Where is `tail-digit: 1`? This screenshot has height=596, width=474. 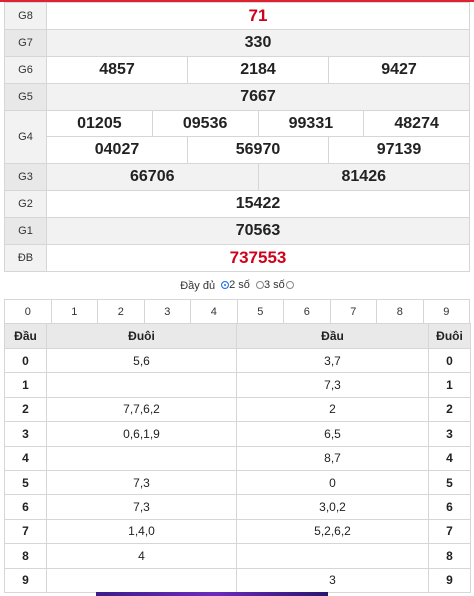 tail-digit: 1 is located at coordinates (449, 385).